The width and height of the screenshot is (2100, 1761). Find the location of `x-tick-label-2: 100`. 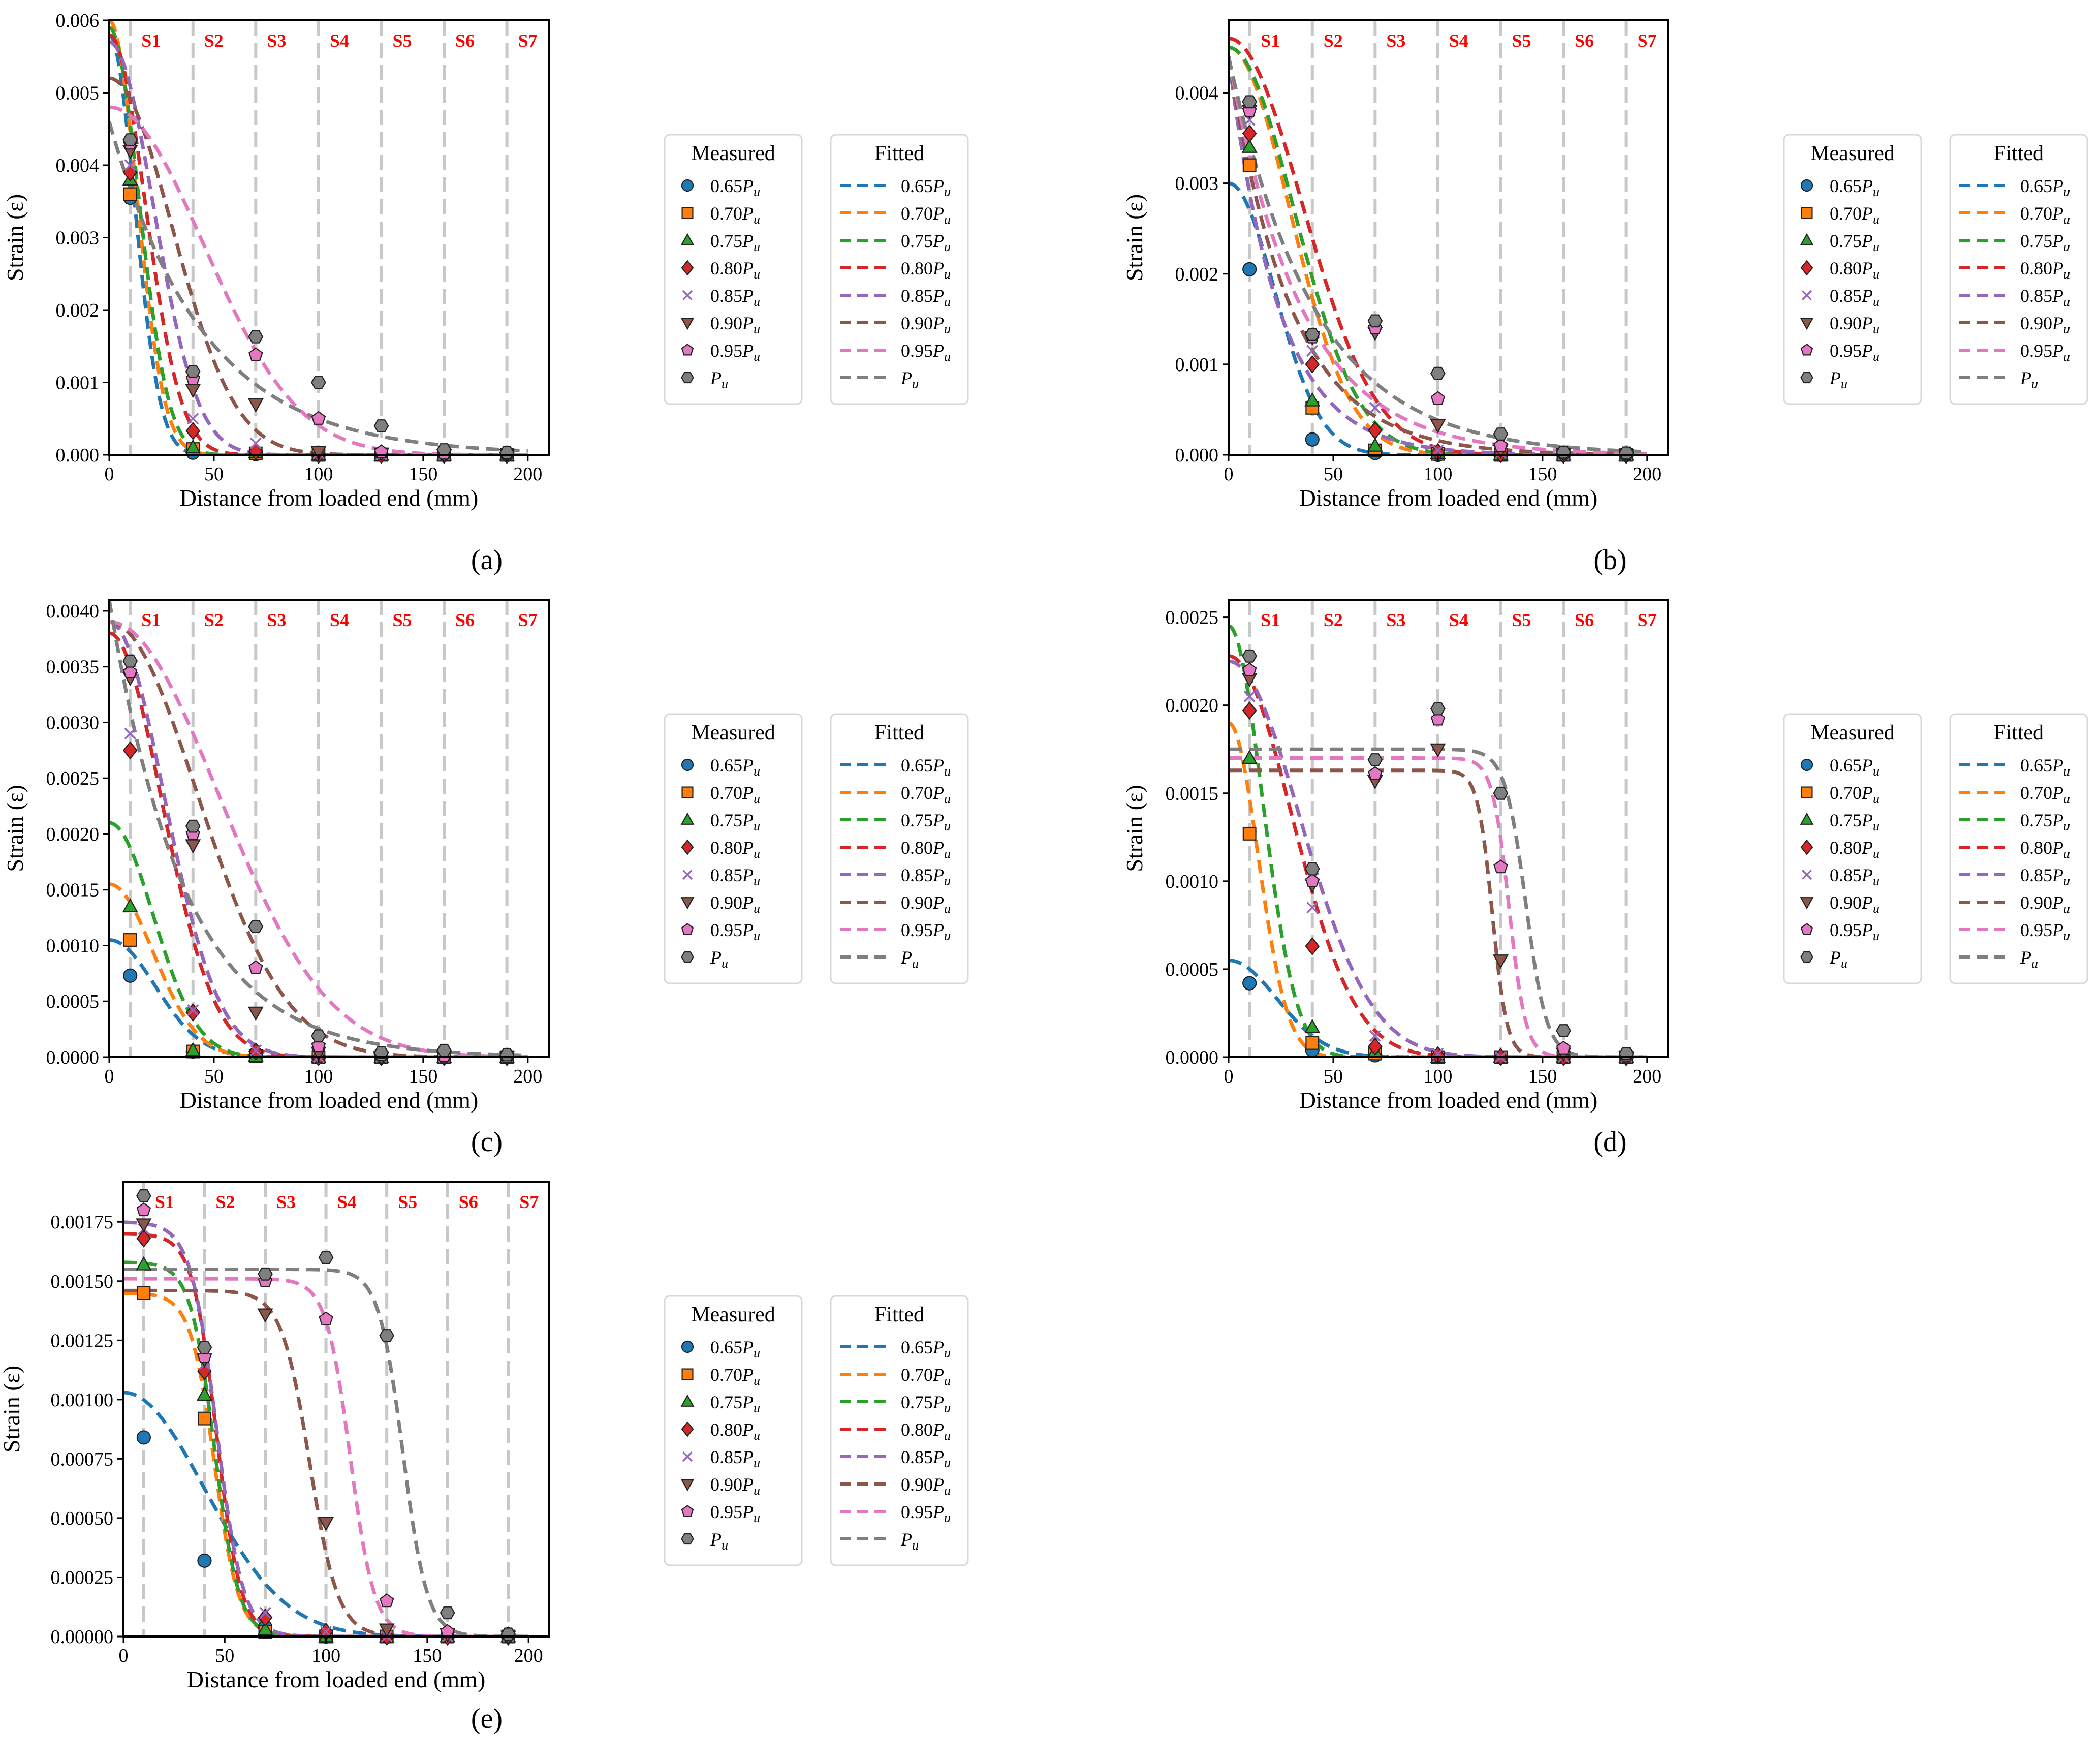

x-tick-label-2: 100 is located at coordinates (1437, 474).